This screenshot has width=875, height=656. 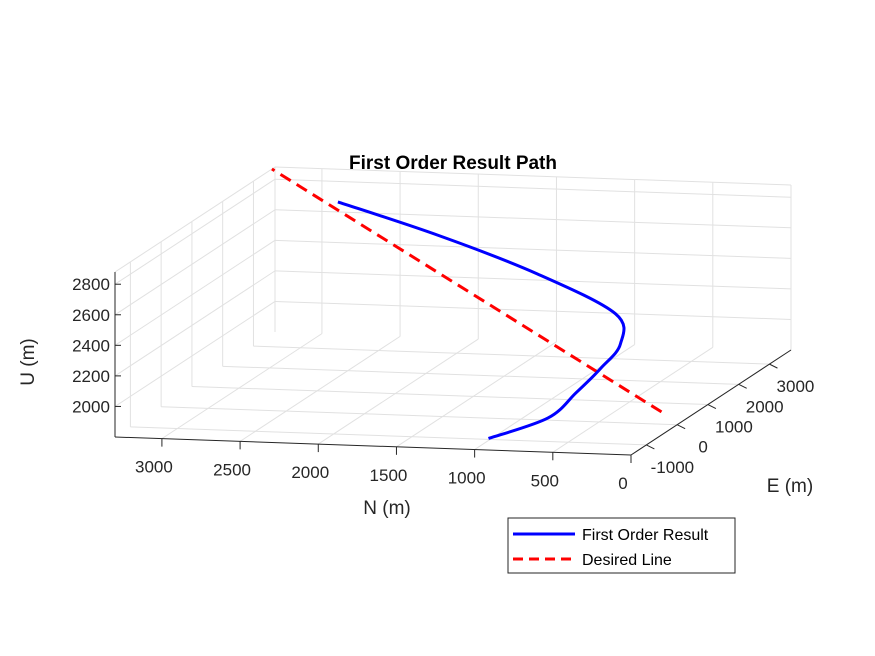 I want to click on e-tick-label: 2000, so click(x=765, y=406).